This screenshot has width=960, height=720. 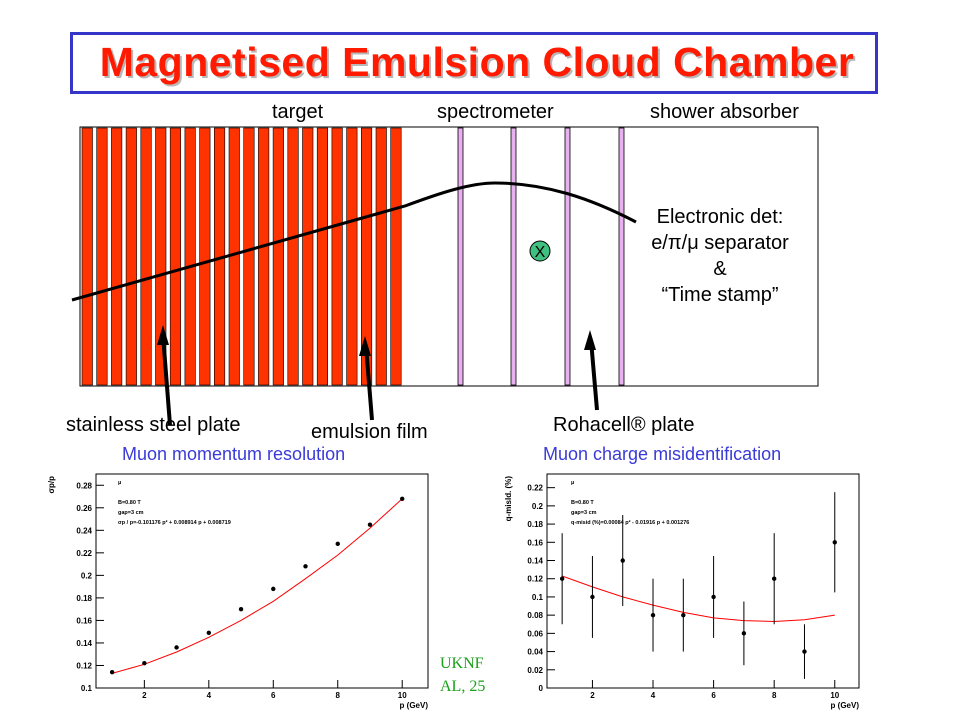 What do you see at coordinates (594, 375) in the screenshot?
I see `arrow-rohacell` at bounding box center [594, 375].